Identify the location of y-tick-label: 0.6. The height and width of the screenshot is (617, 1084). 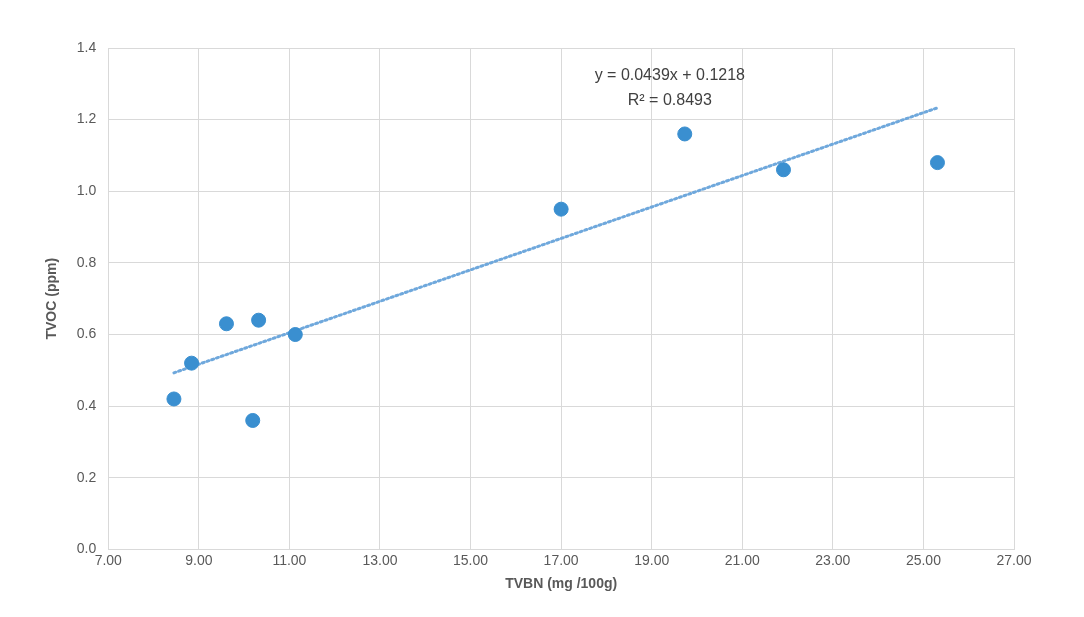
(86, 333).